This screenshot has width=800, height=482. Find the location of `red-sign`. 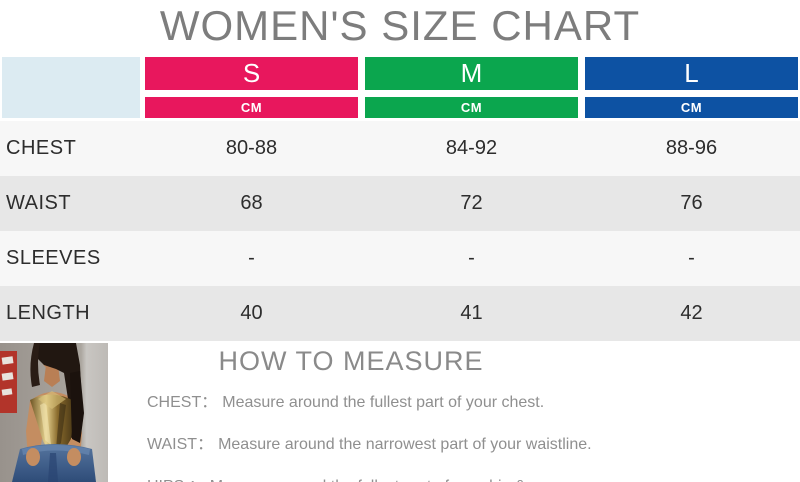

red-sign is located at coordinates (8, 382).